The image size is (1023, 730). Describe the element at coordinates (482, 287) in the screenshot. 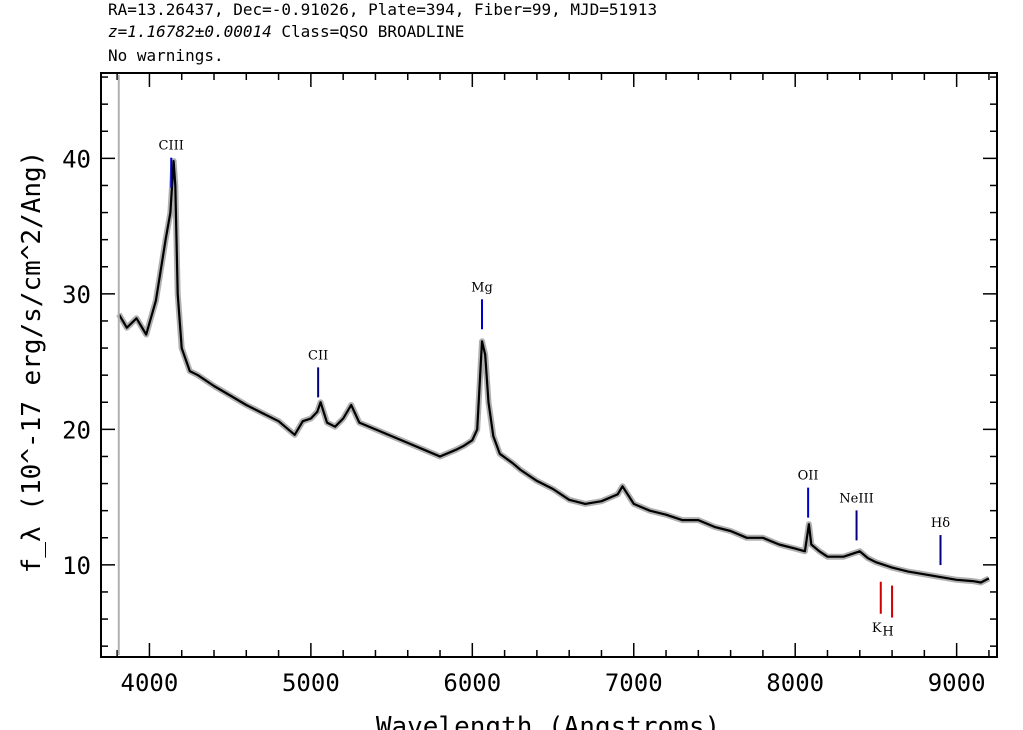

I see `line-label-Mg: Mg` at that location.